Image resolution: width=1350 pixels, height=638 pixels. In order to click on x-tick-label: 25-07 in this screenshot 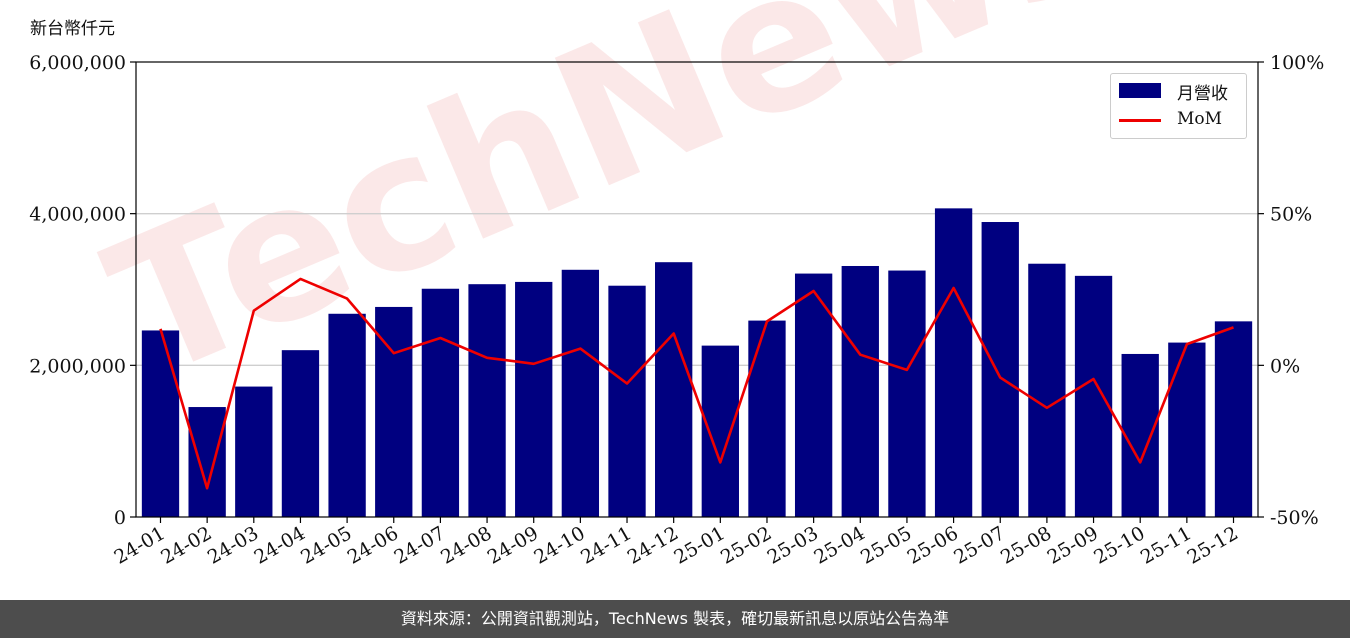, I will do `click(979, 545)`.